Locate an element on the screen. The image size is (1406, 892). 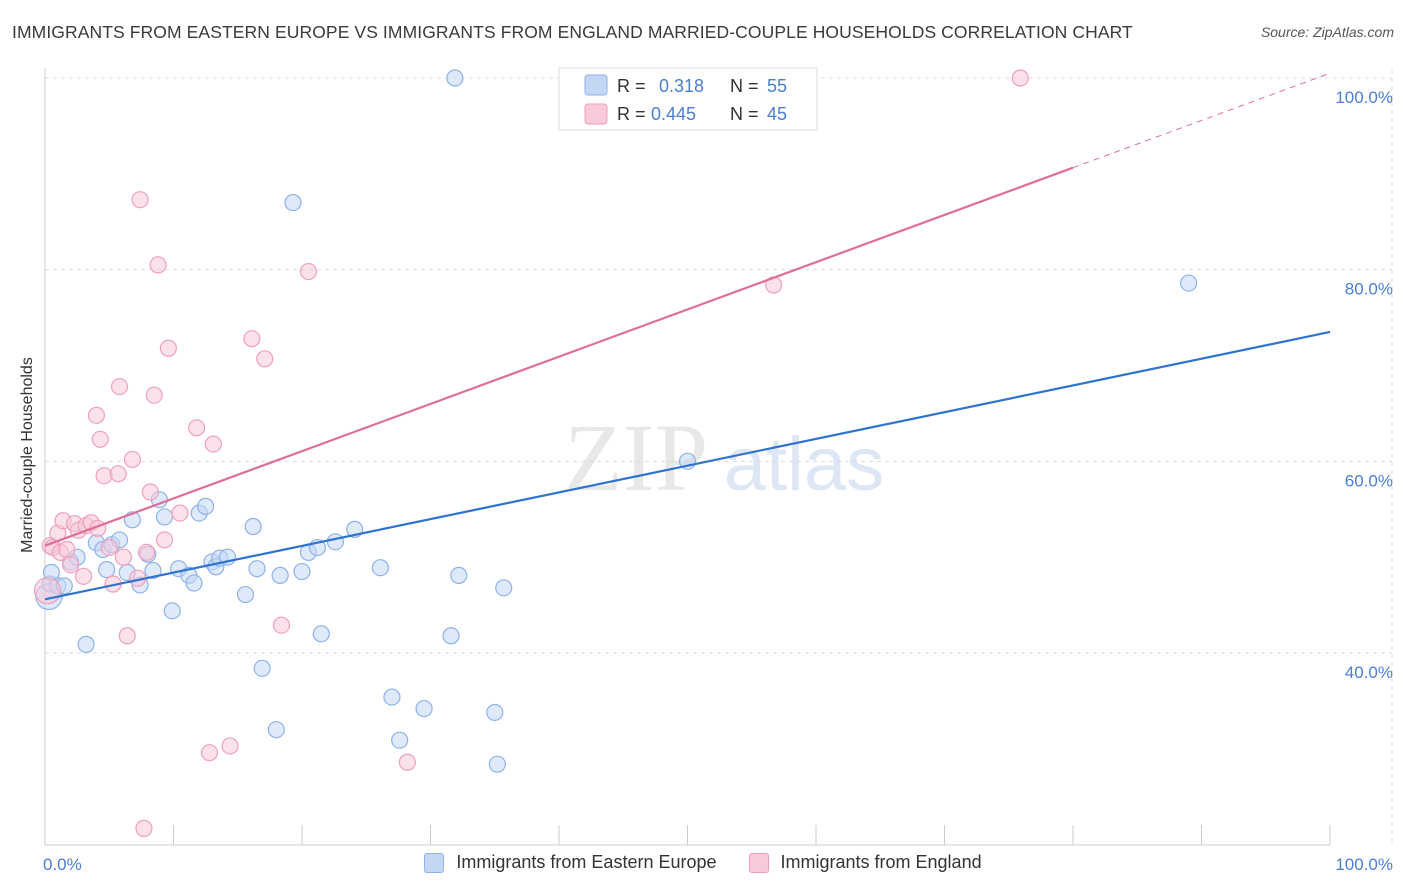
legend-n-value: 45 is located at coordinates (777, 114).